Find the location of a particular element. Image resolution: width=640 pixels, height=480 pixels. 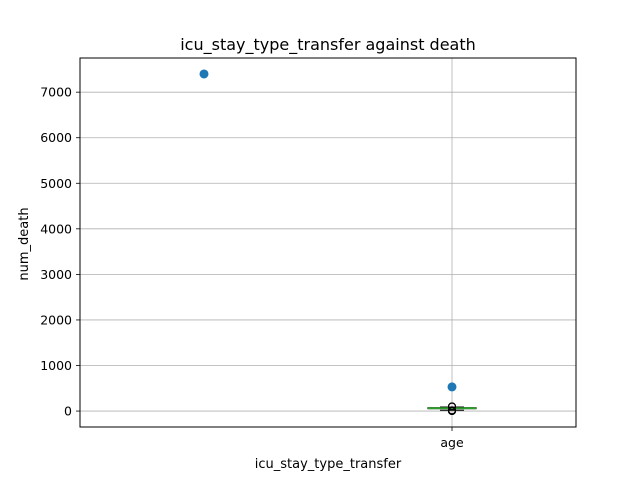

y-axis: 0 1000 2000 3000 4000 5000 6000 7000 is located at coordinates (60, 252).